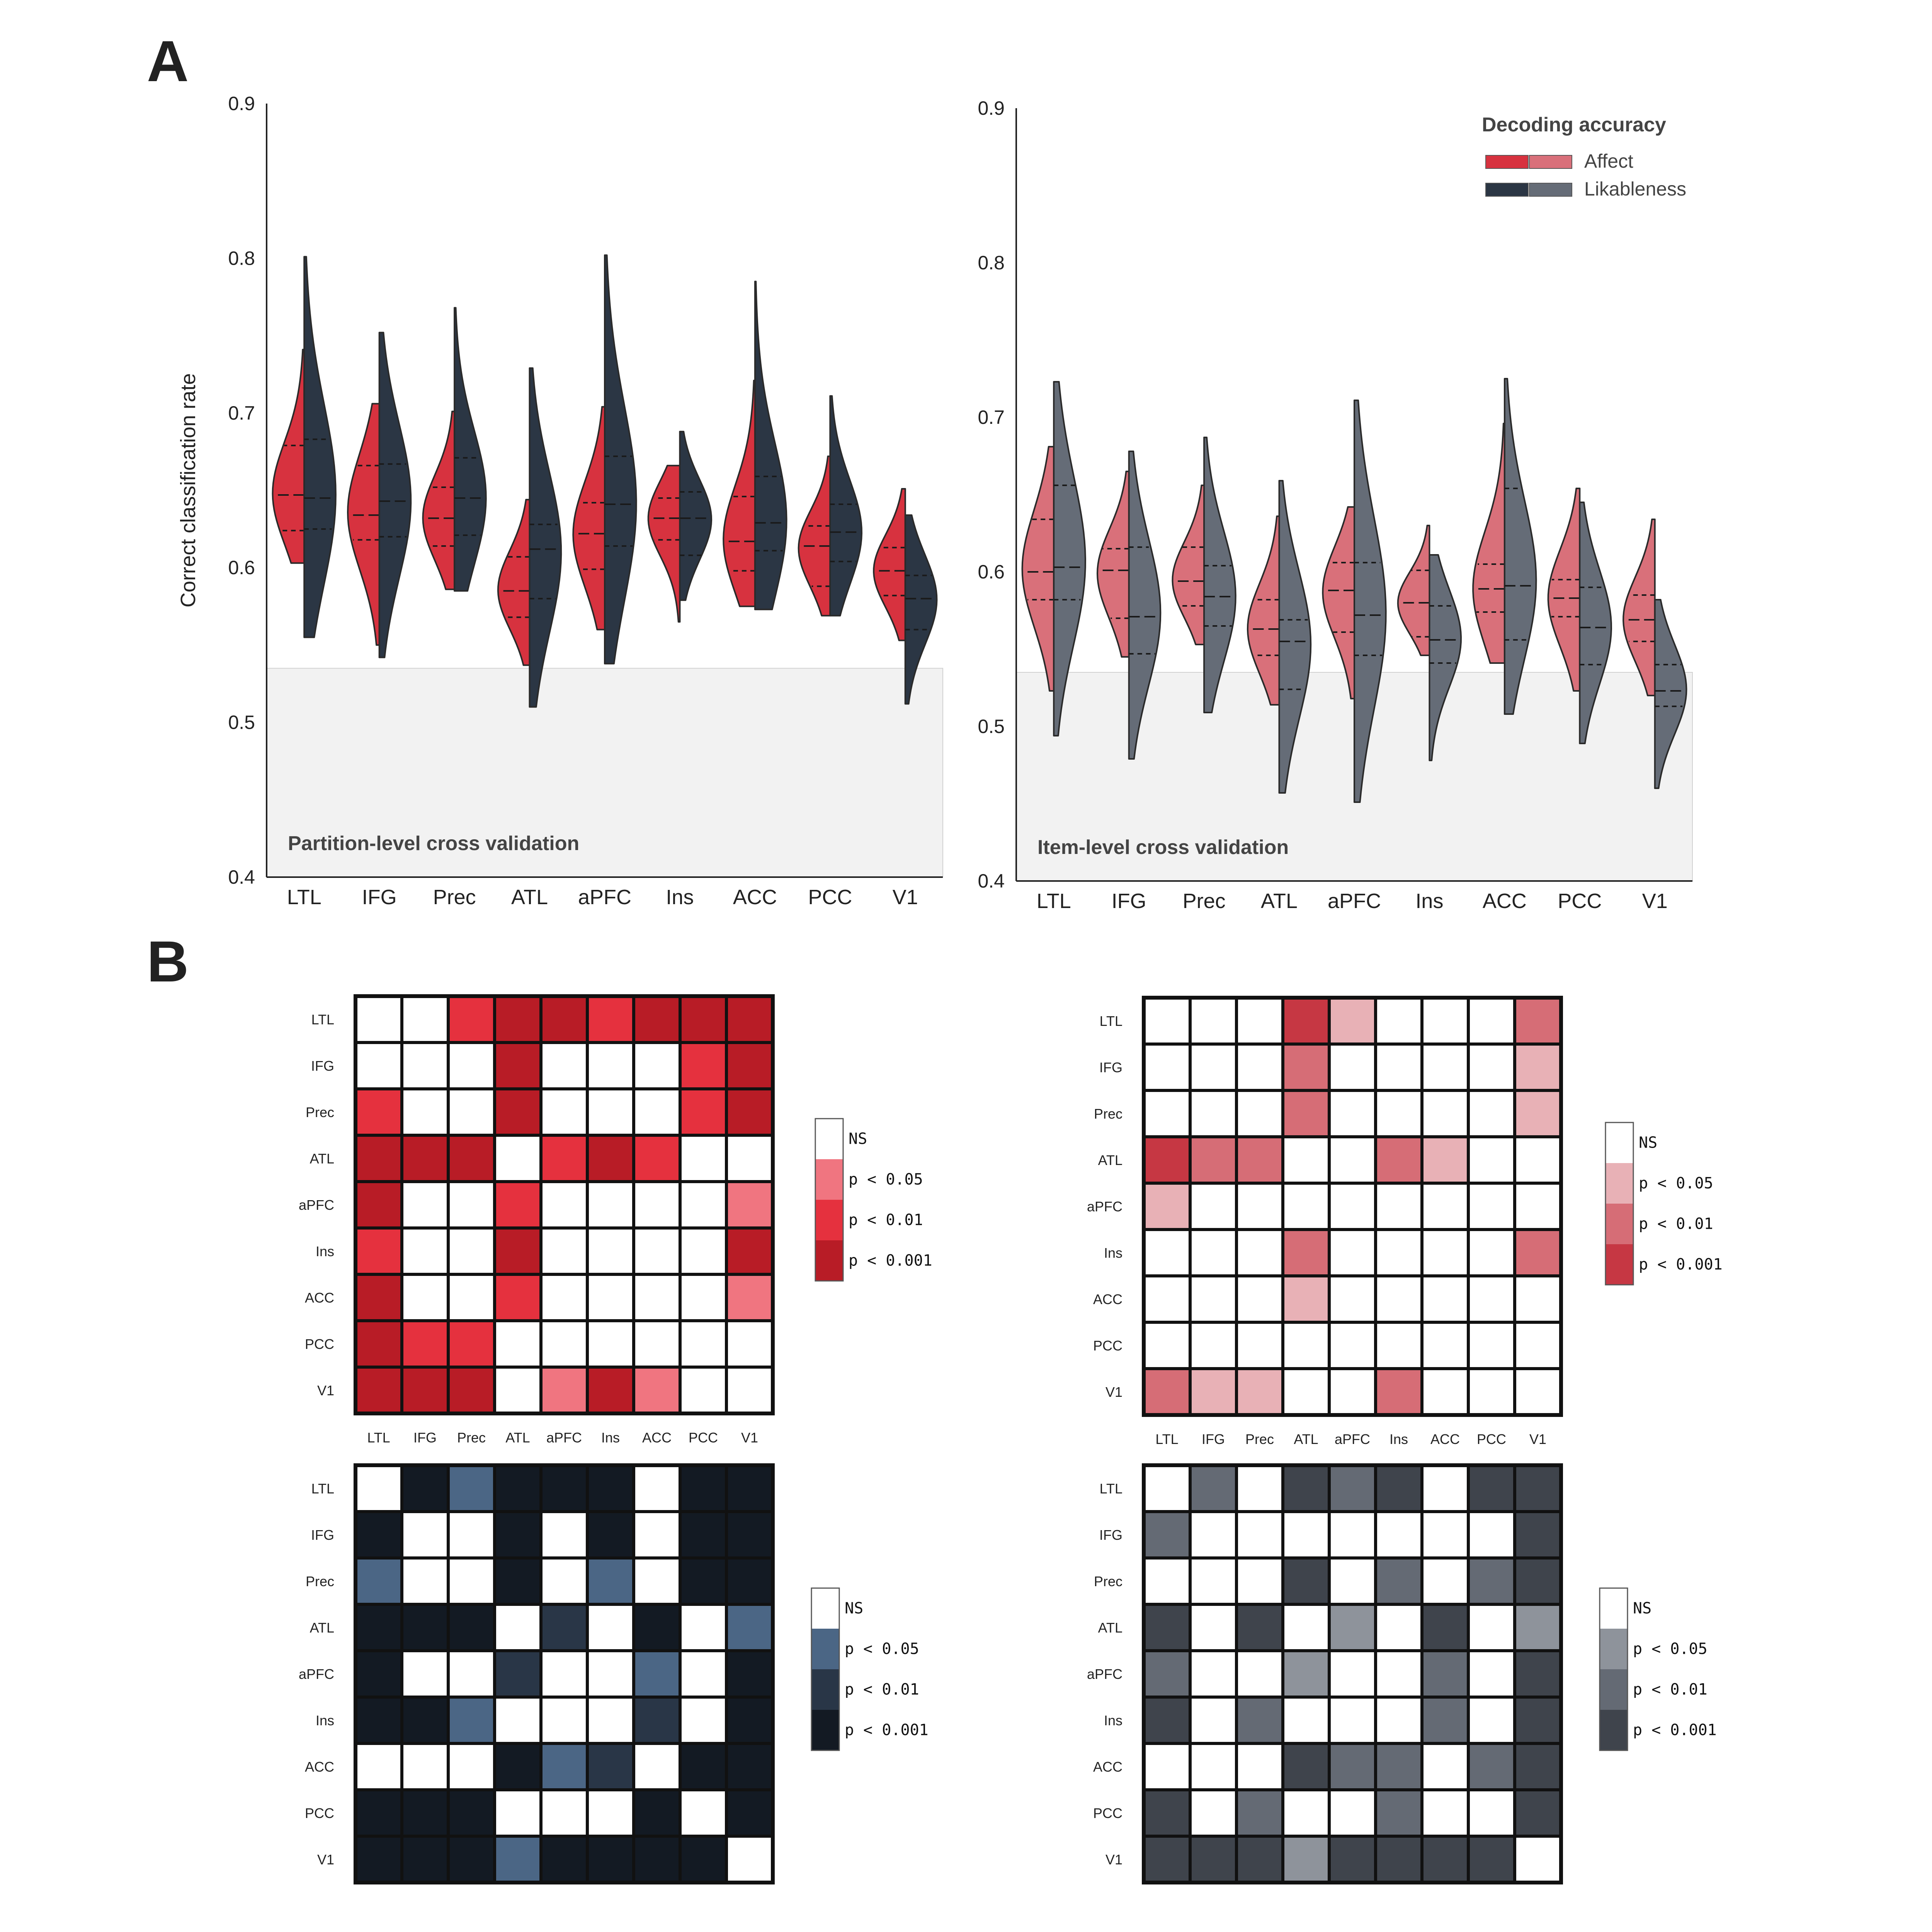  I want to click on colorbar-frame, so click(826, 1669).